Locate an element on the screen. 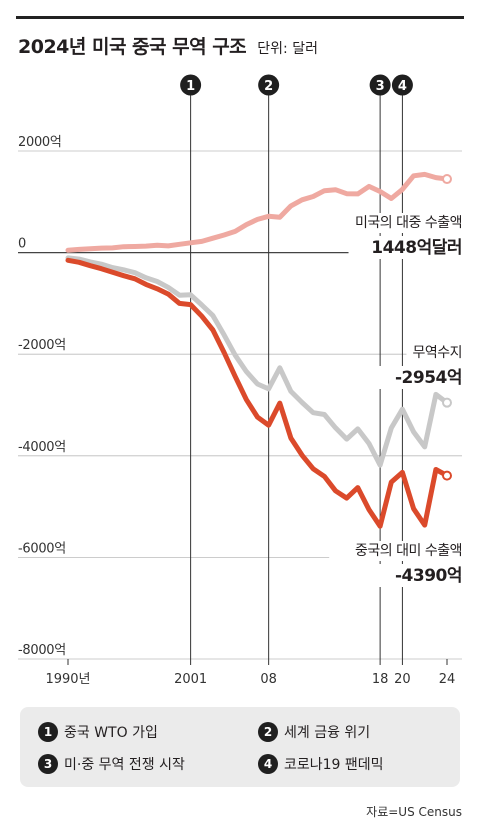 This screenshot has height=834, width=480. end-point-balance is located at coordinates (447, 402).